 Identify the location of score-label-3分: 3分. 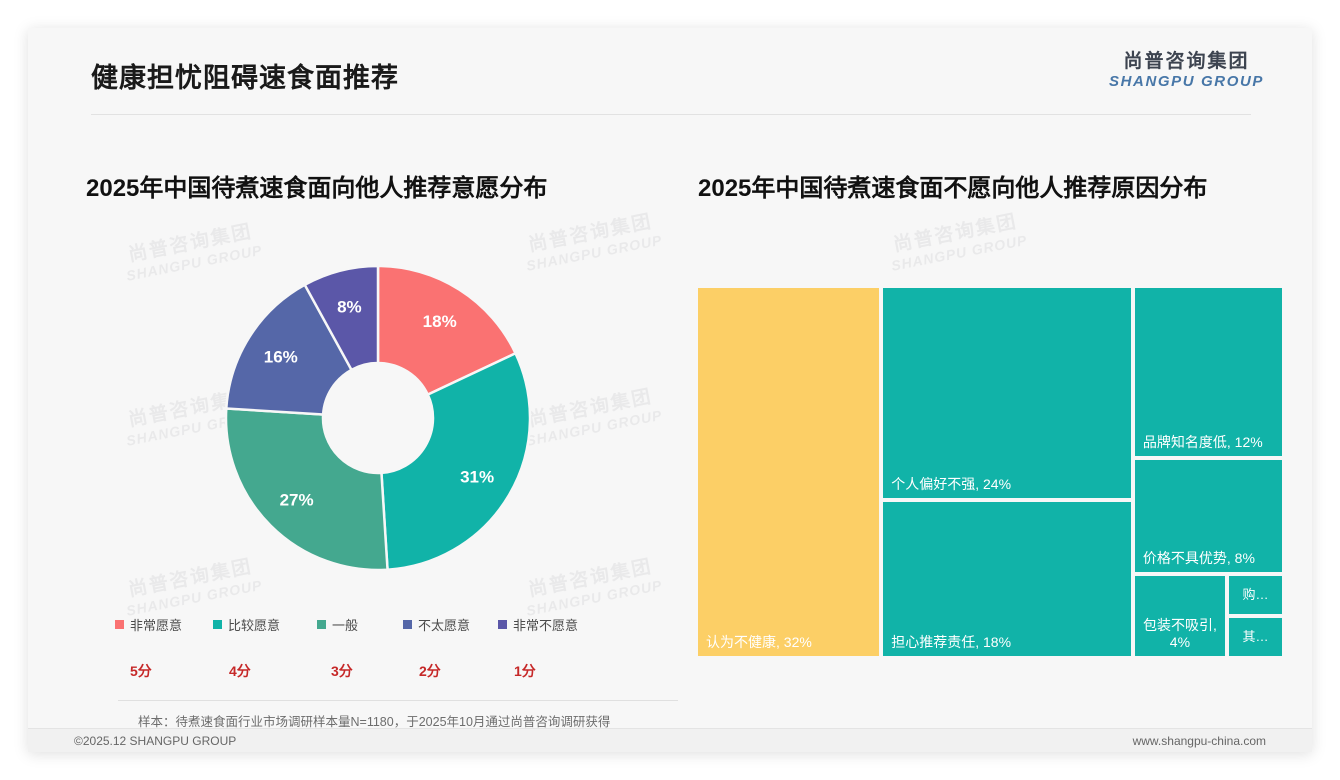
(342, 671).